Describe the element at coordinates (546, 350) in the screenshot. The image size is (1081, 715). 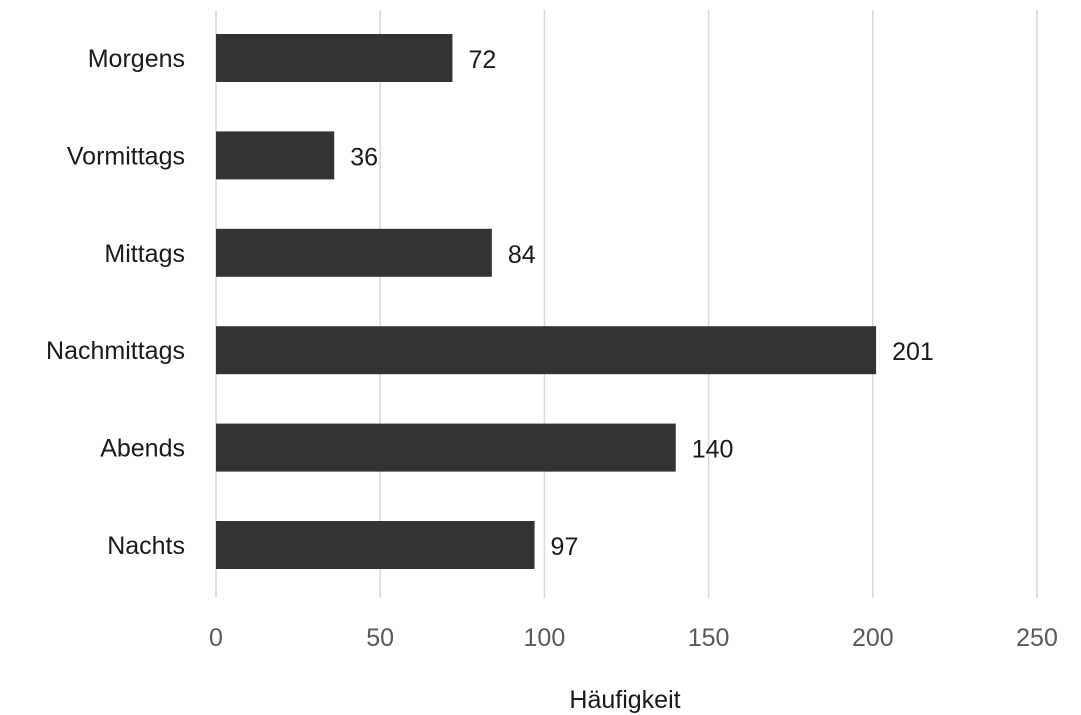
I see `bar-nachmittags` at that location.